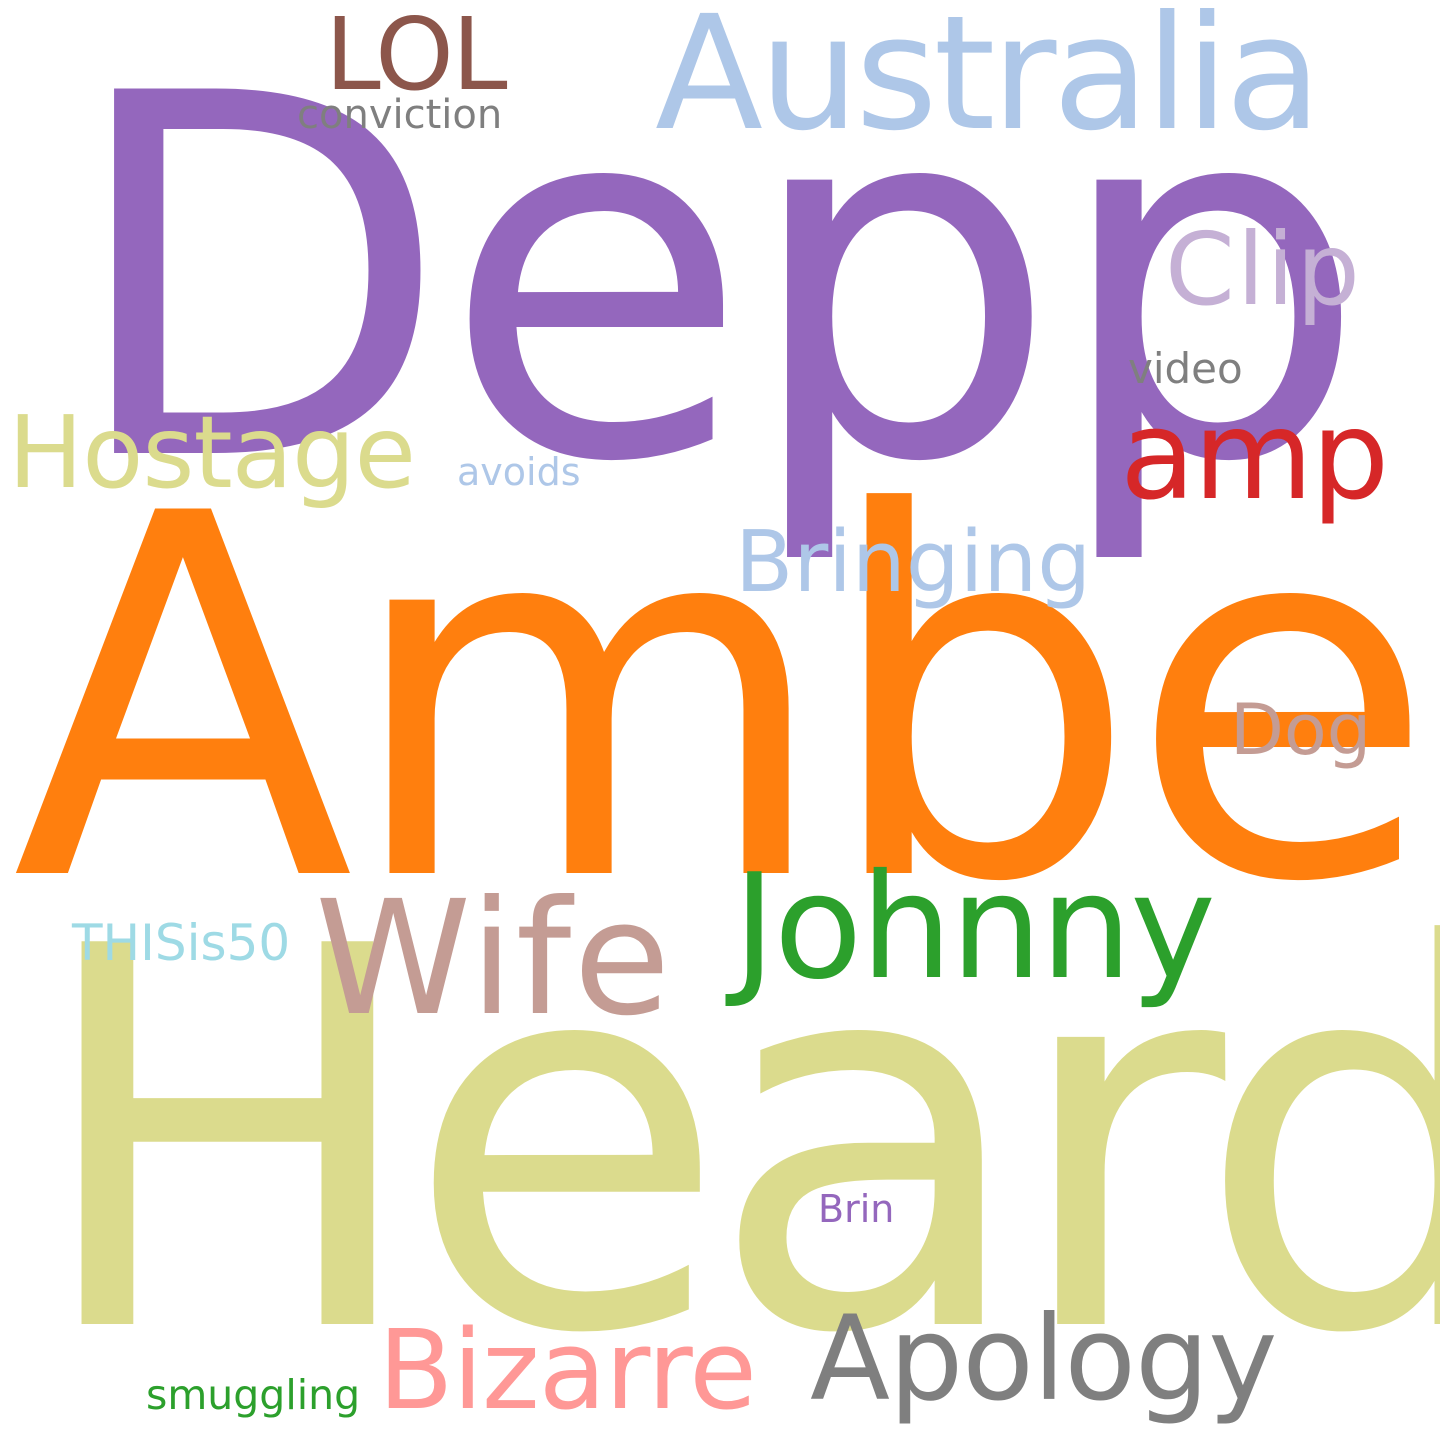 The image size is (1440, 1440). Describe the element at coordinates (856, 1209) in the screenshot. I see `word-brin: Brin` at that location.